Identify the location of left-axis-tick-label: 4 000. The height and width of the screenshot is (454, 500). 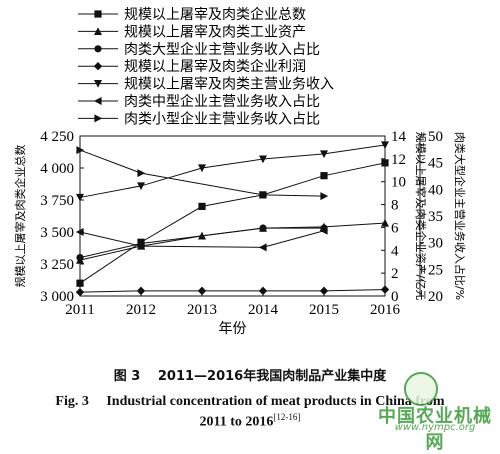
(57, 169).